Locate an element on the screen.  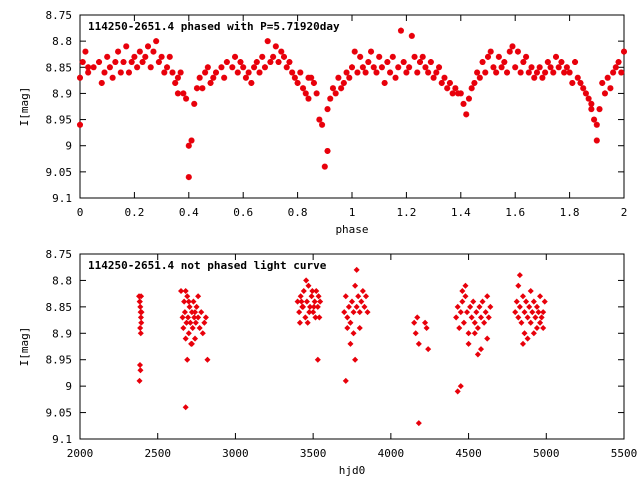
x-tick-label: 5000 is located at coordinates (546, 453).